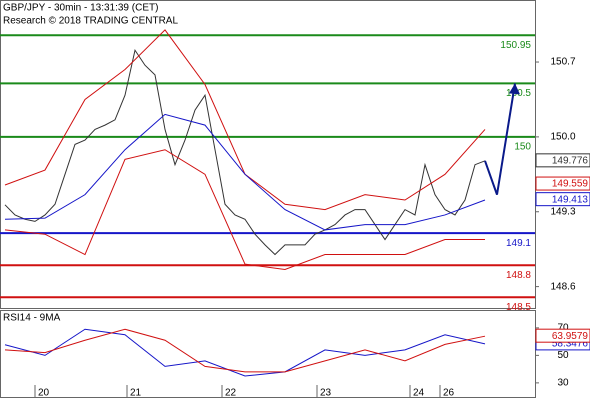 This screenshot has width=590, height=400. I want to click on level-label: 150.95, so click(515, 45).